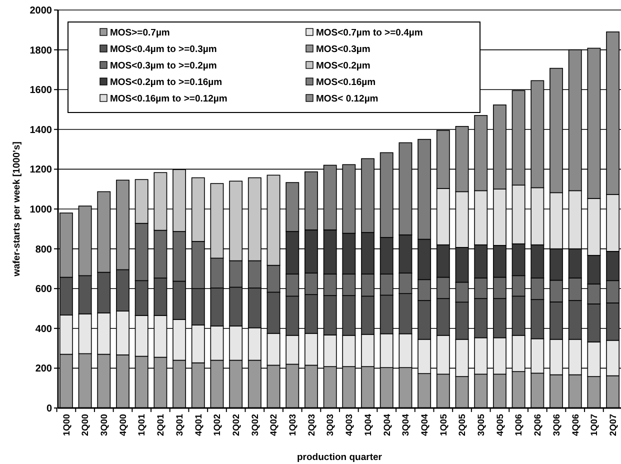 This screenshot has width=621, height=464. Describe the element at coordinates (43, 369) in the screenshot. I see `y-tick-label: 200` at that location.